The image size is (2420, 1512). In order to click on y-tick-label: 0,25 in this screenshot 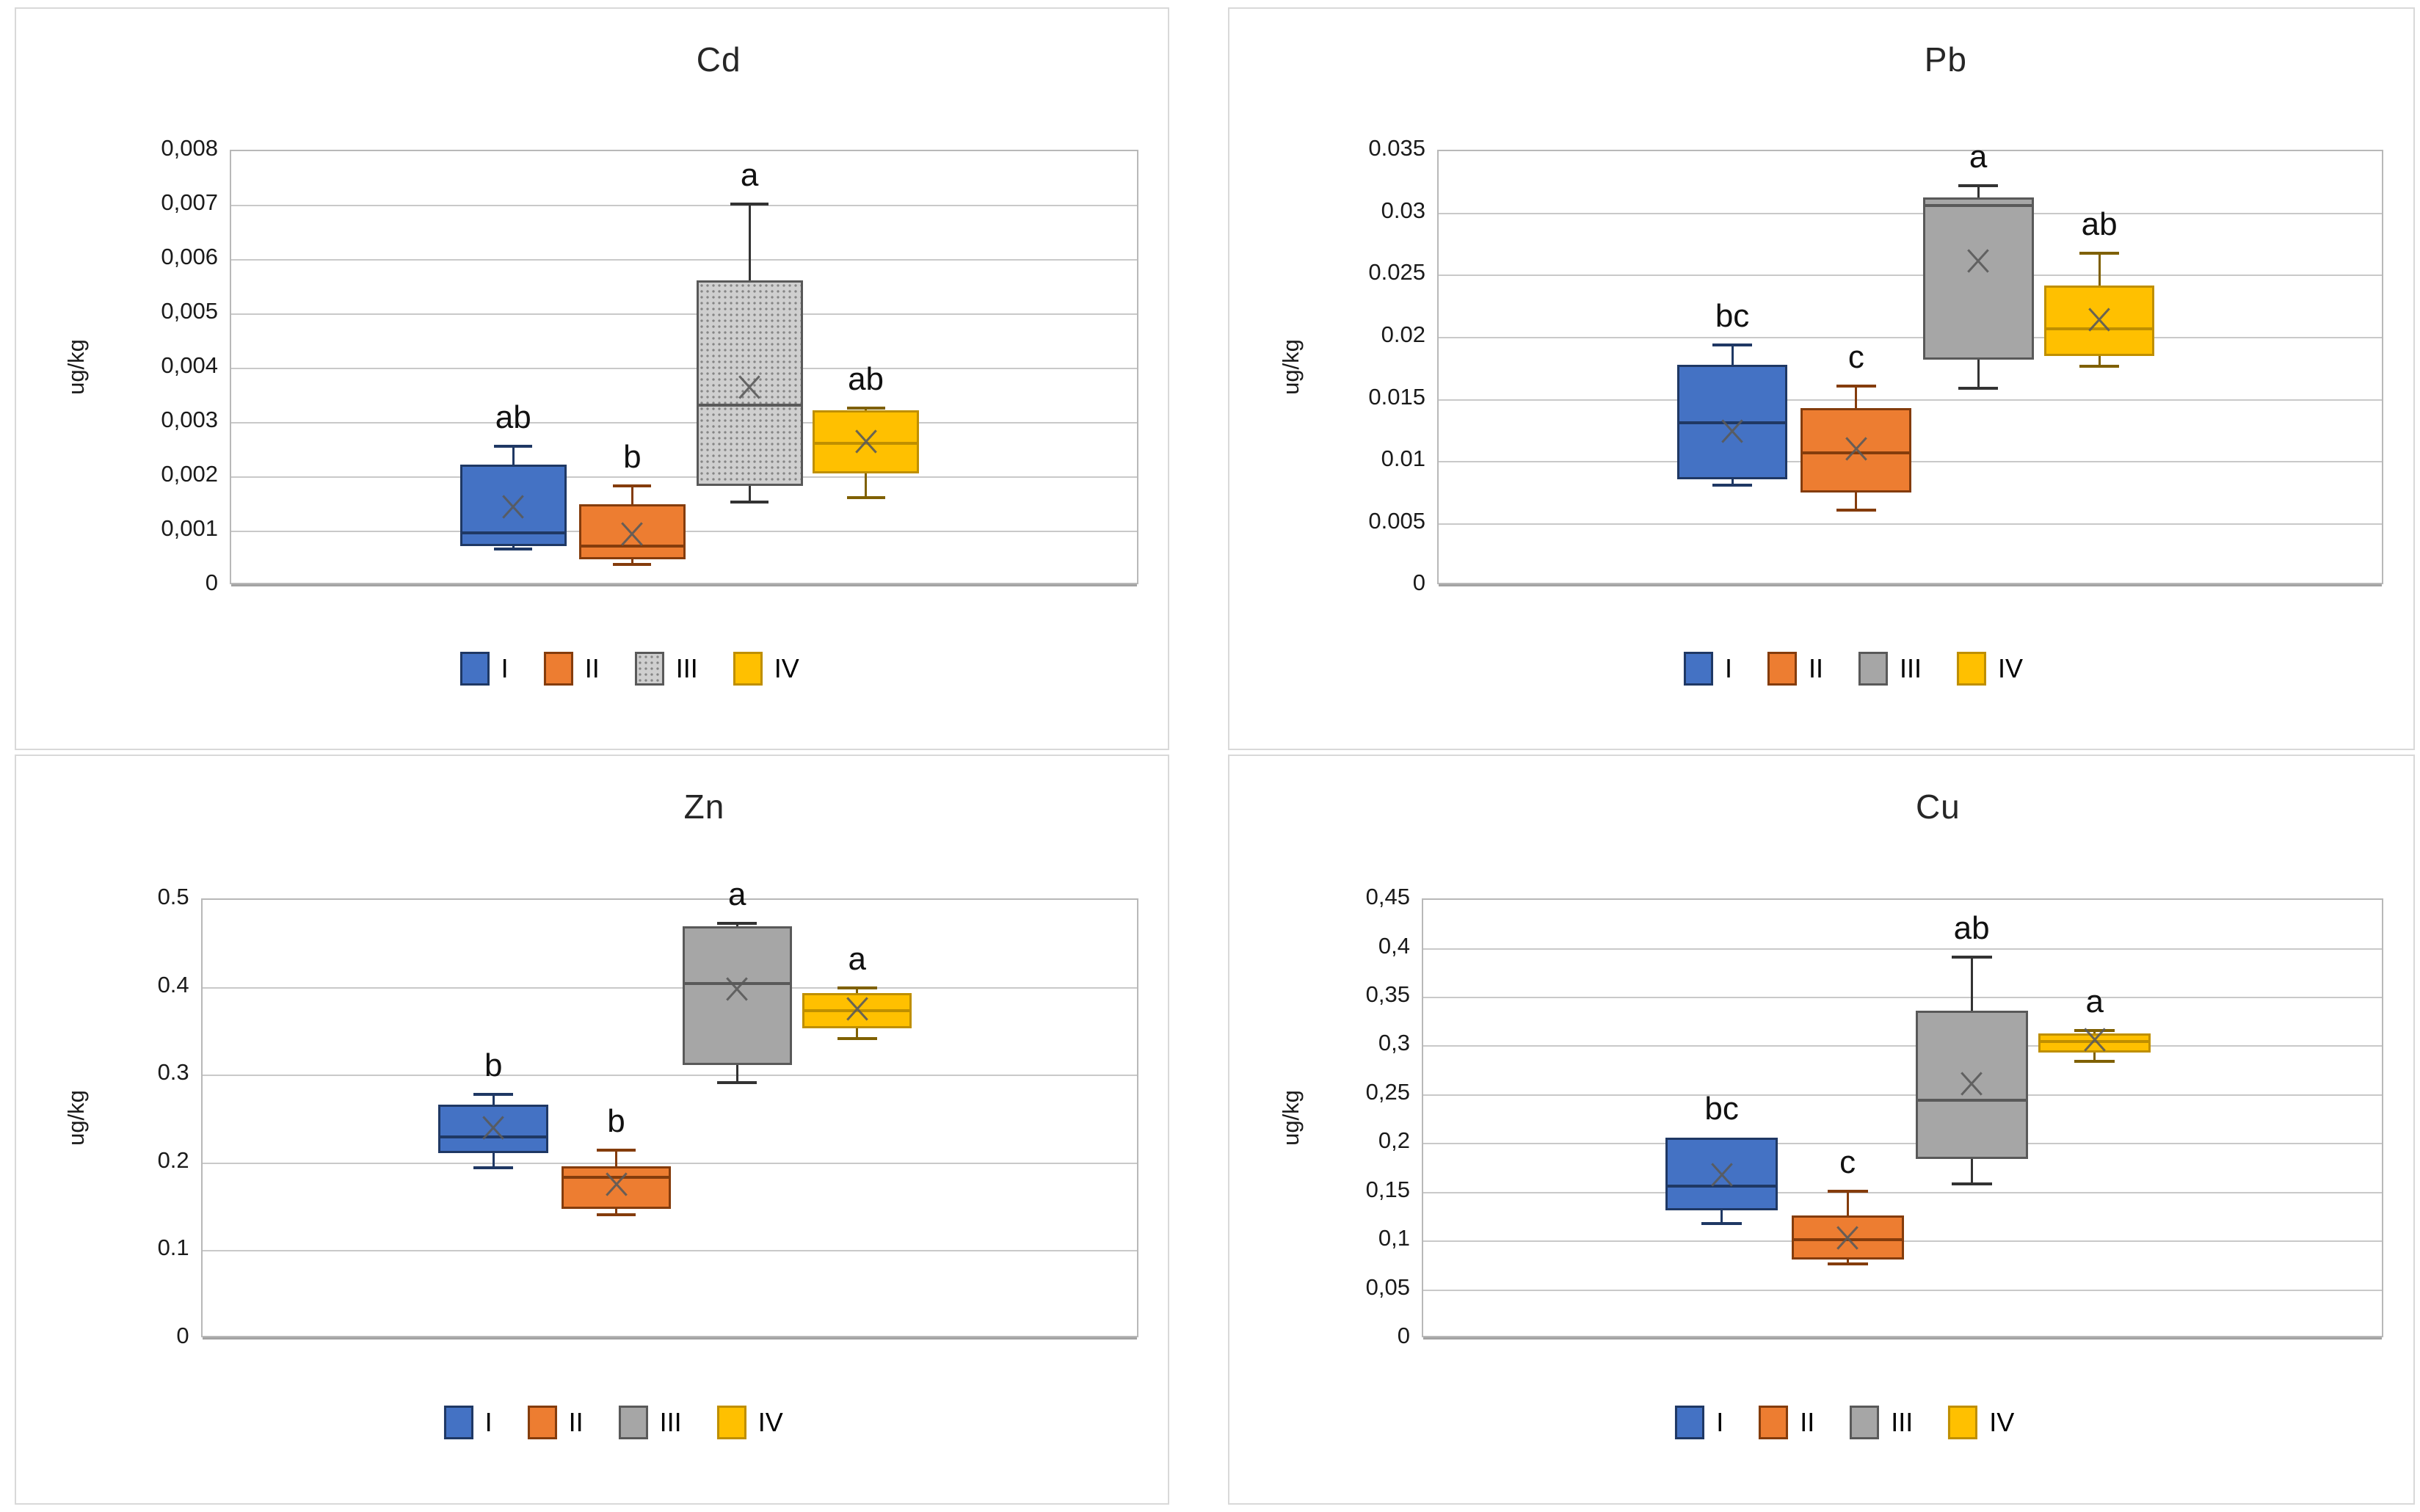, I will do `click(1387, 1092)`.